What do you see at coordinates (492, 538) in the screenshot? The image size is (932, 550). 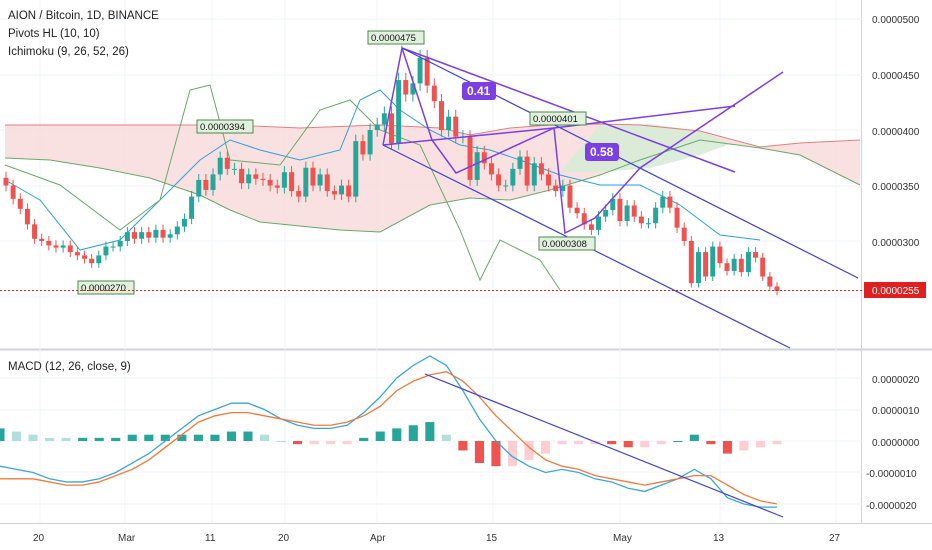 I see `time-tick-label: 15` at bounding box center [492, 538].